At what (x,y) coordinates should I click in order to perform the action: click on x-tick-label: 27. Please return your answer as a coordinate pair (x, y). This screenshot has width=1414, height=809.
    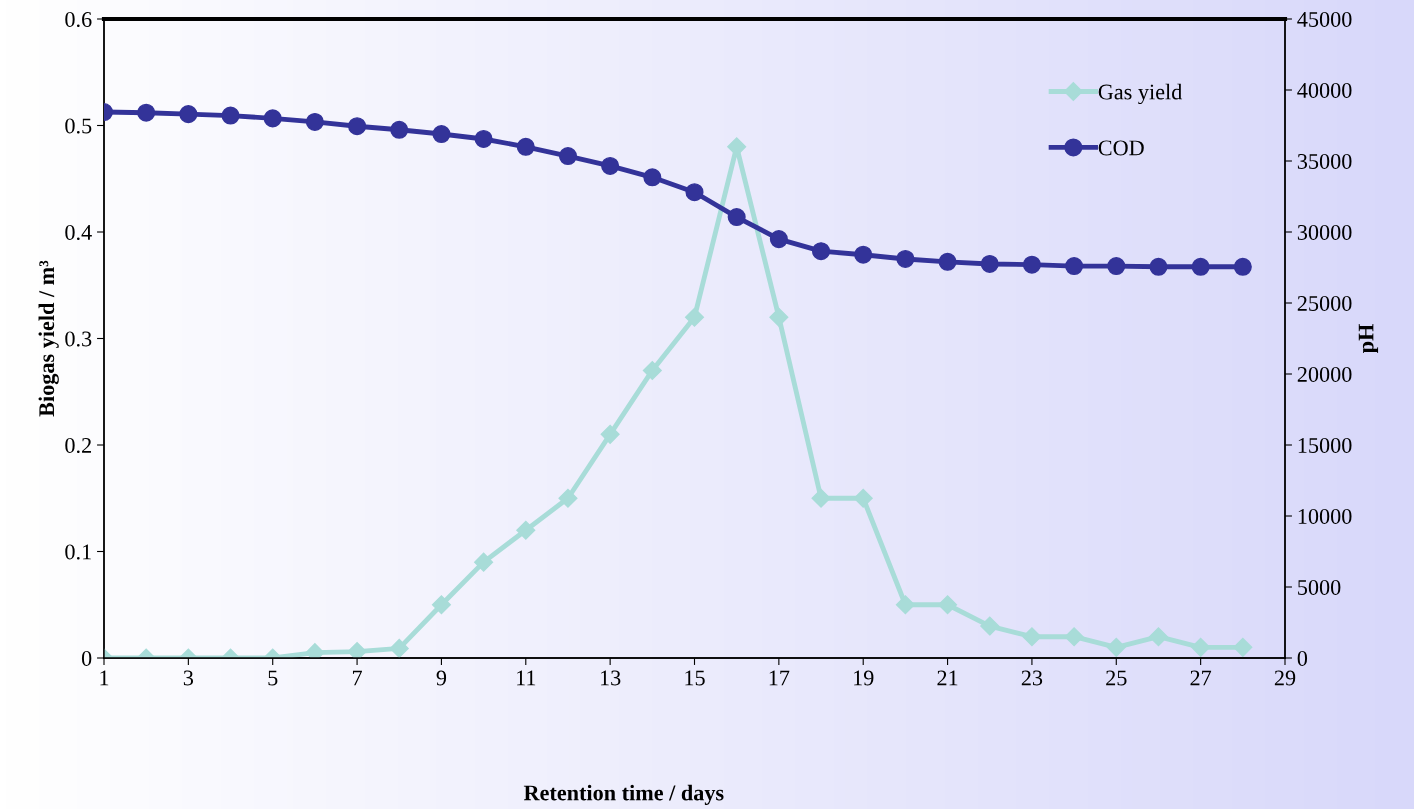
    Looking at the image, I should click on (1201, 678).